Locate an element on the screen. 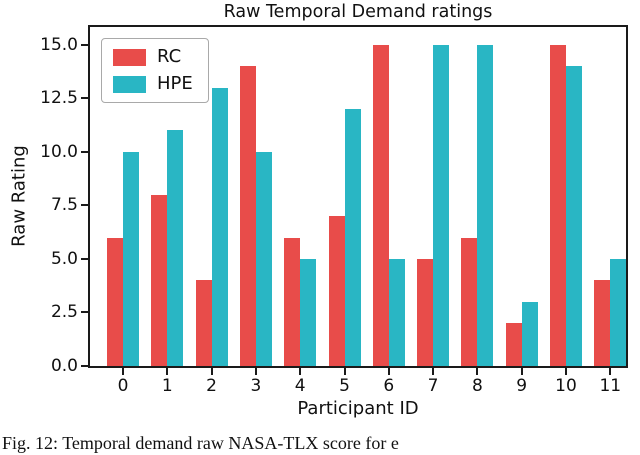  y-tick-label: 10.0 is located at coordinates (59, 151).